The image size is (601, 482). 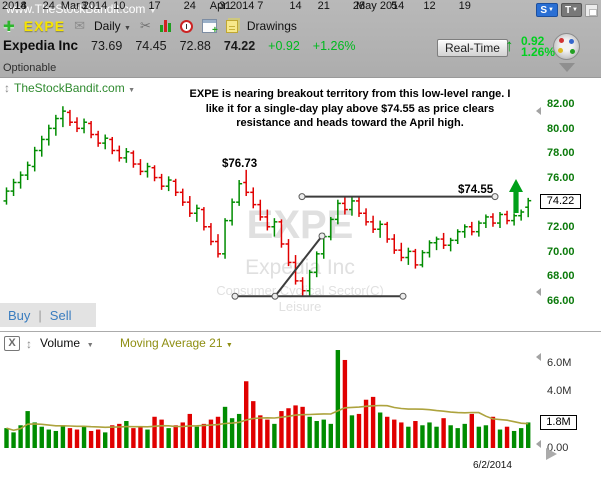 I want to click on volume-dropdown: Volume ▼, so click(x=67, y=343).